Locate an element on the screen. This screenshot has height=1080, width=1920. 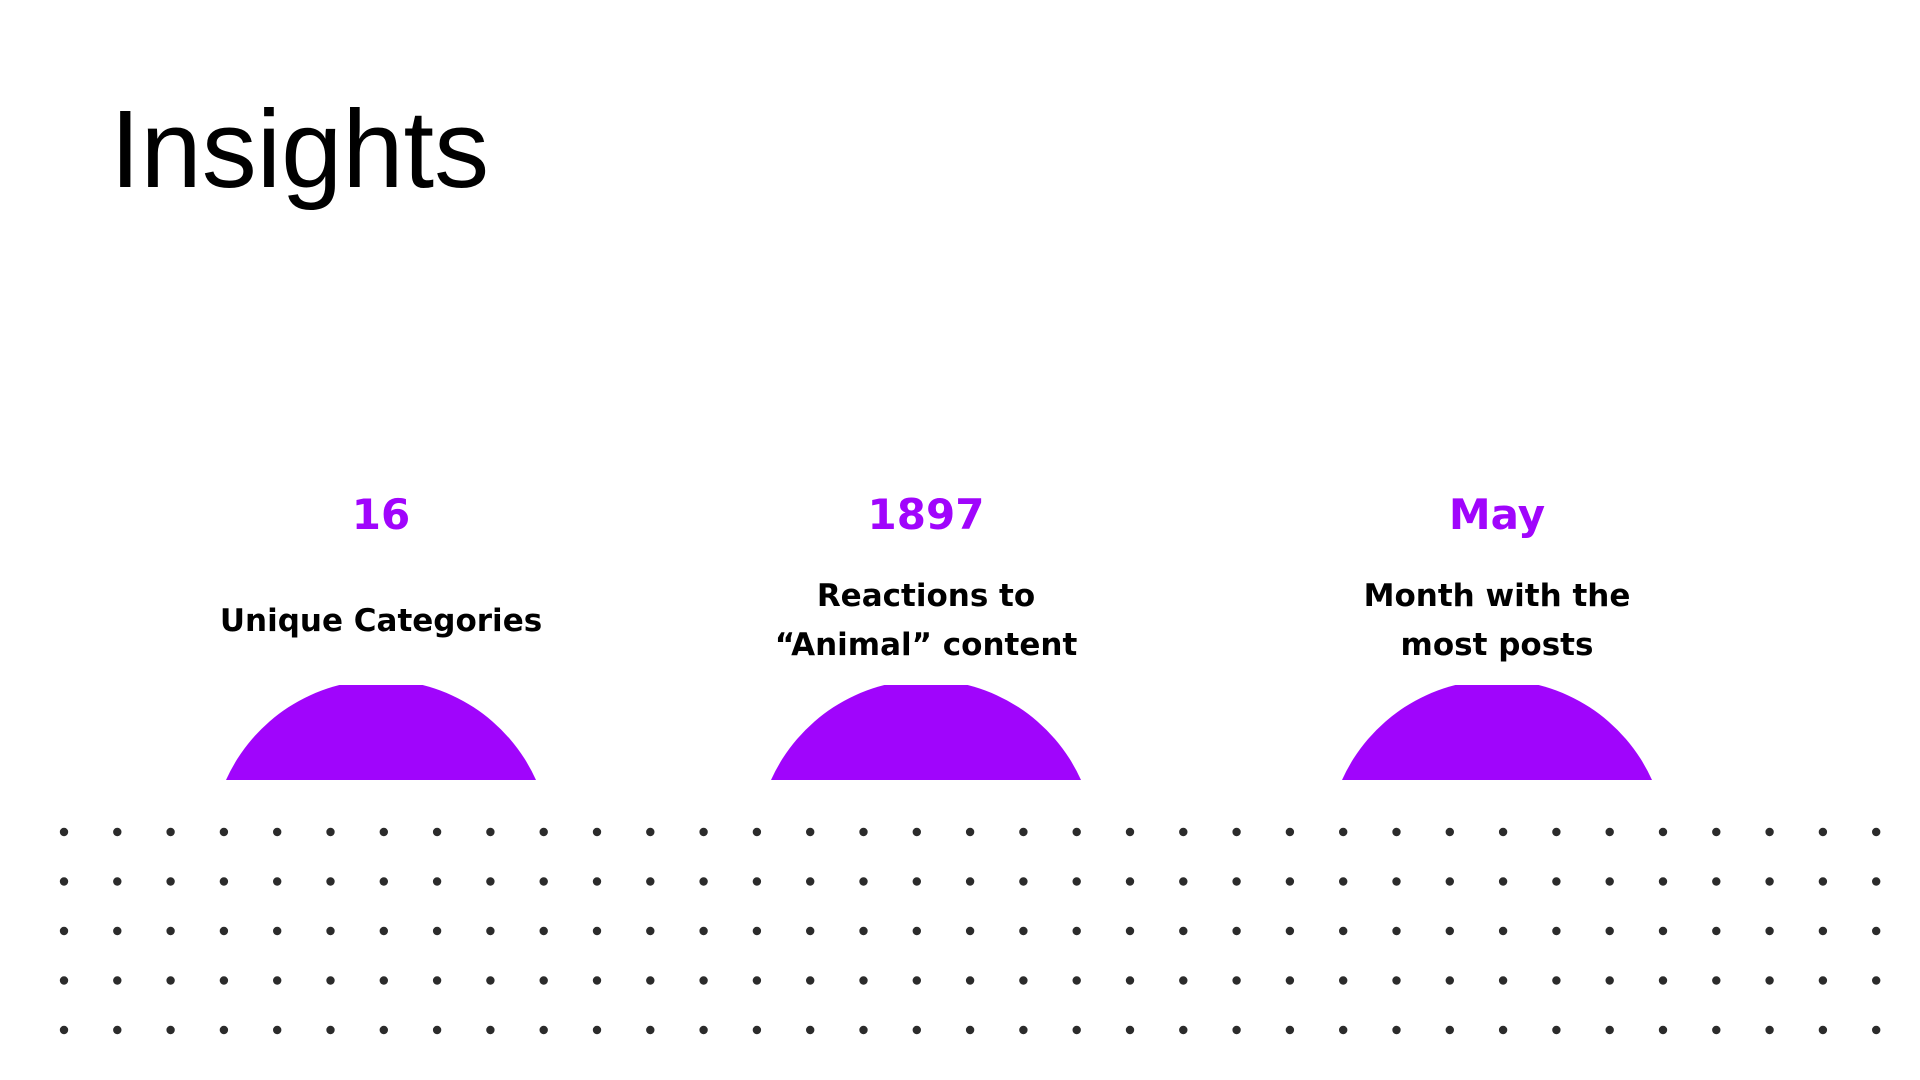
stat-card-categories: 16 Unique Categories is located at coordinates (381, 632).